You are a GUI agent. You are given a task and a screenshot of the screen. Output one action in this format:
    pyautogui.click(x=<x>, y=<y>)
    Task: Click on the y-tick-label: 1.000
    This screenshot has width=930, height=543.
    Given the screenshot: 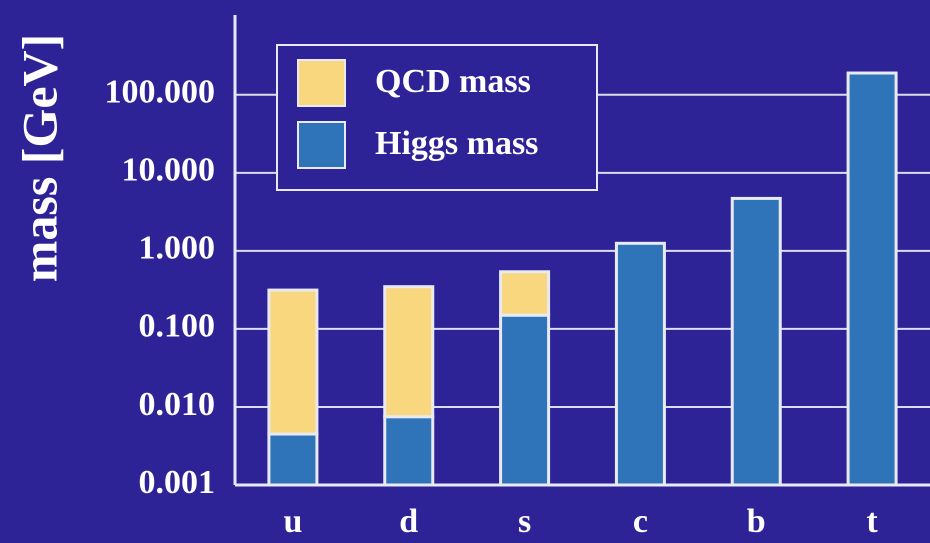 What is the action you would take?
    pyautogui.click(x=177, y=248)
    